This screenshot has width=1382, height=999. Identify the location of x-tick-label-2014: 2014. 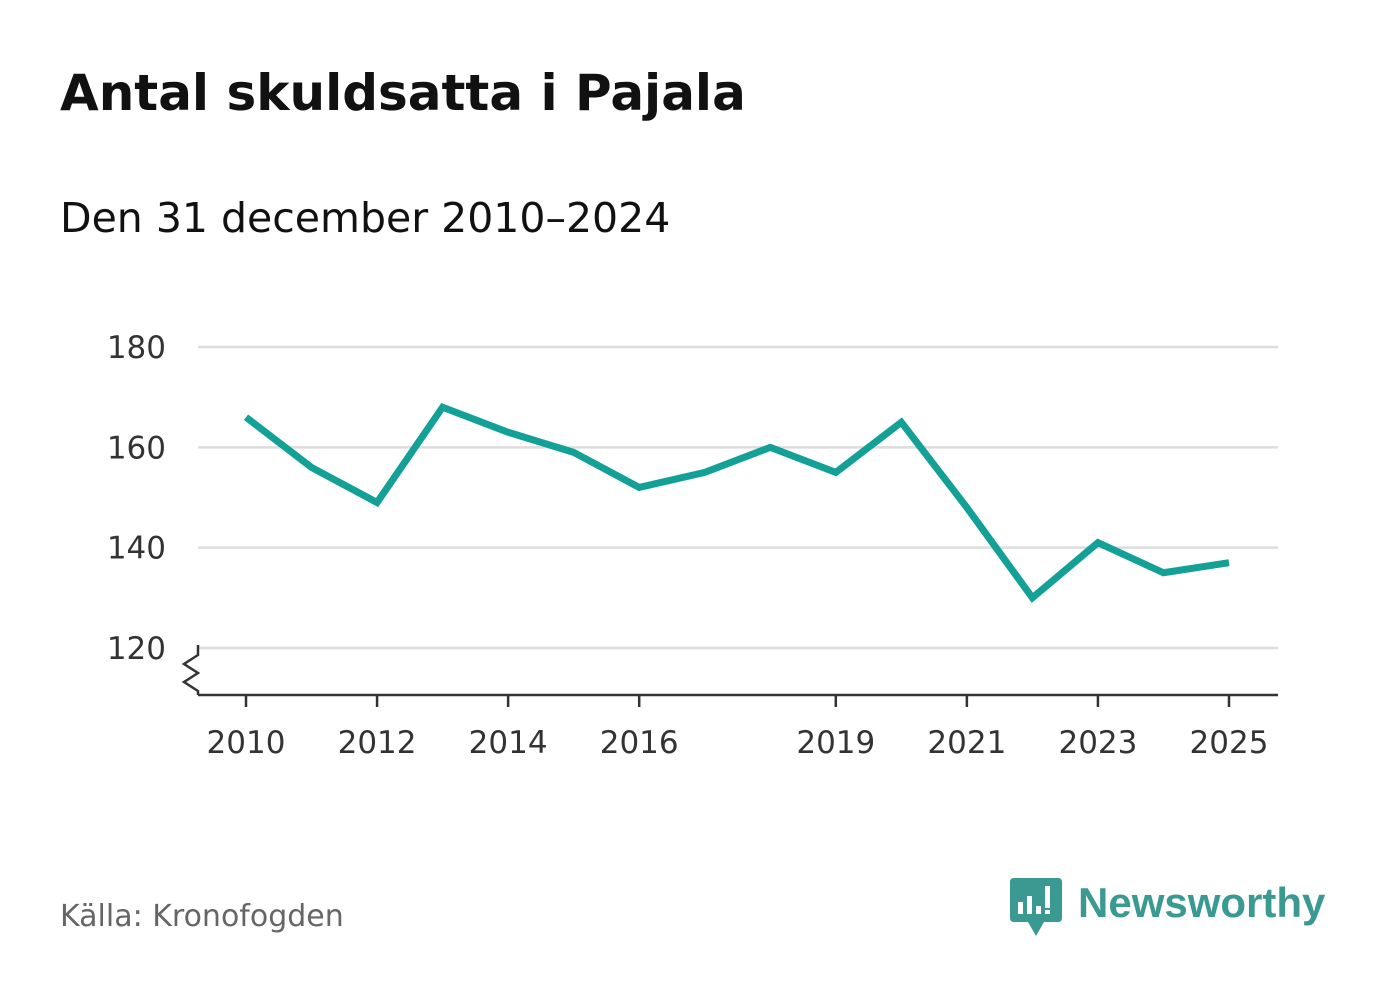
(508, 743).